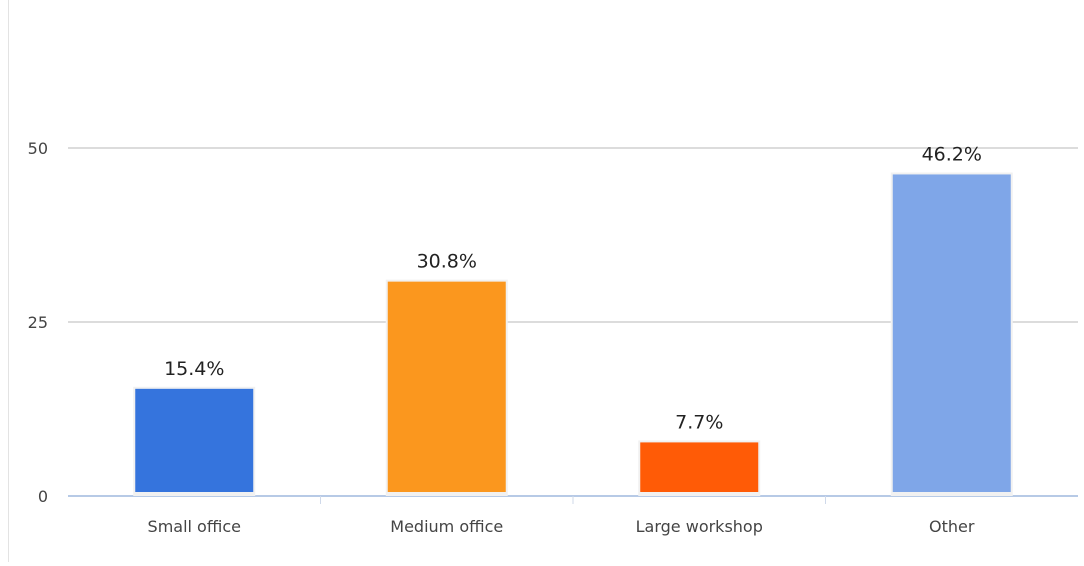 The height and width of the screenshot is (566, 1084). I want to click on chart-left-border, so click(8, 281).